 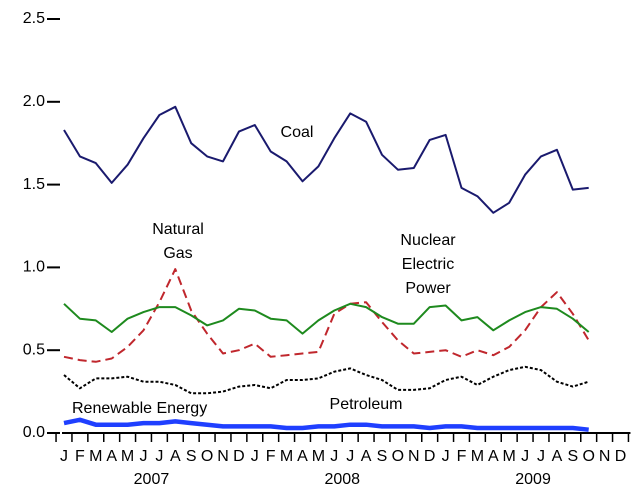 I want to click on y-tick-label: 2.0, so click(x=34, y=101).